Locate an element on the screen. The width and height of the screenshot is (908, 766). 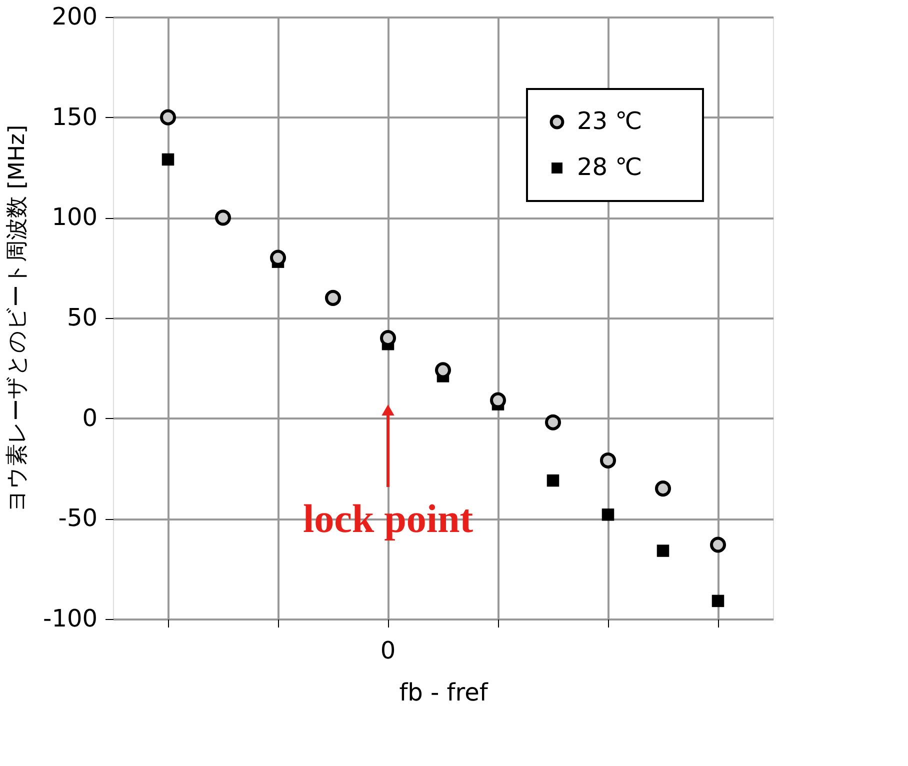
y-tick-label: -50 is located at coordinates (78, 518).